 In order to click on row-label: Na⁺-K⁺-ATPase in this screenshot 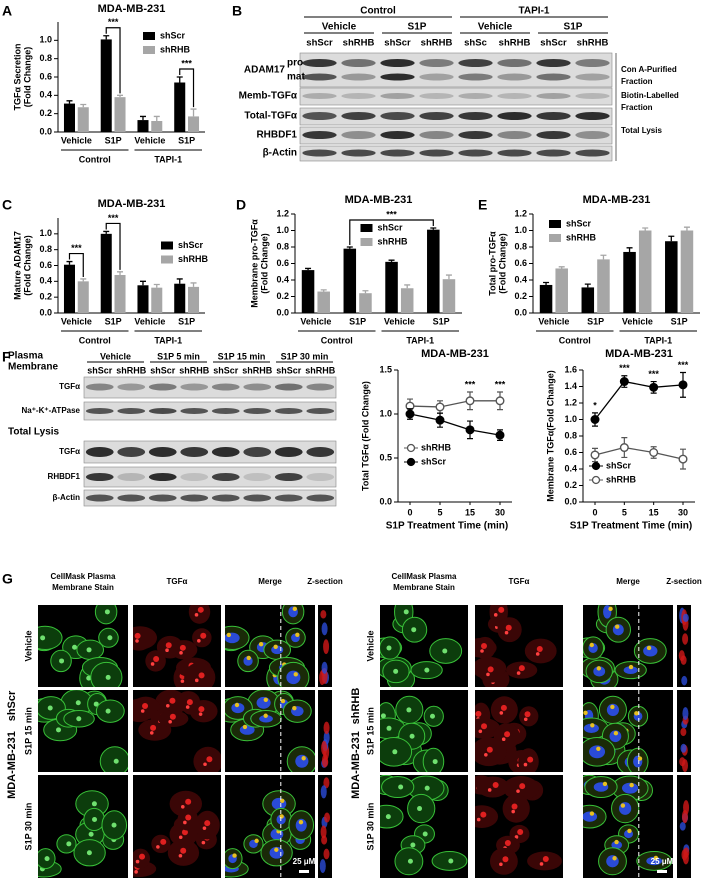, I will do `click(50, 410)`.